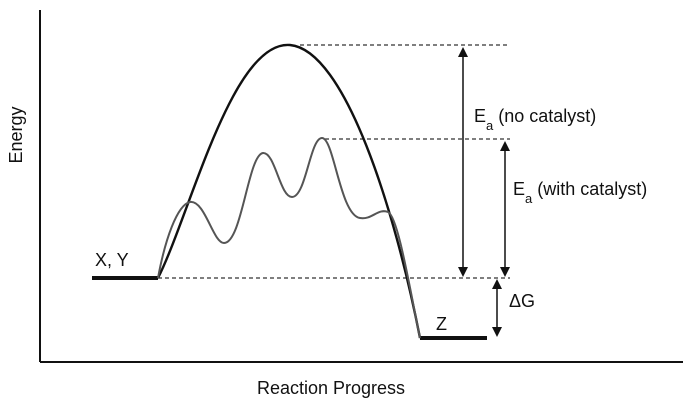  I want to click on ea-with-catalyst-main: E, so click(519, 189).